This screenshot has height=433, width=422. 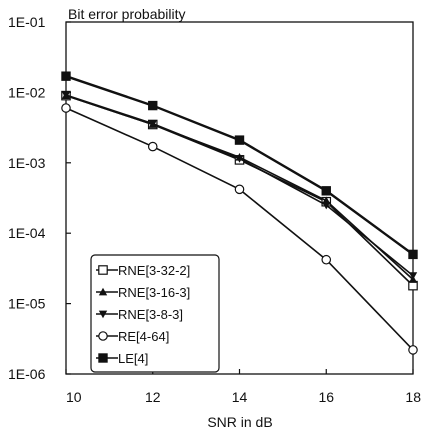 What do you see at coordinates (27, 92) in the screenshot?
I see `y-tick-label: 1E-02` at bounding box center [27, 92].